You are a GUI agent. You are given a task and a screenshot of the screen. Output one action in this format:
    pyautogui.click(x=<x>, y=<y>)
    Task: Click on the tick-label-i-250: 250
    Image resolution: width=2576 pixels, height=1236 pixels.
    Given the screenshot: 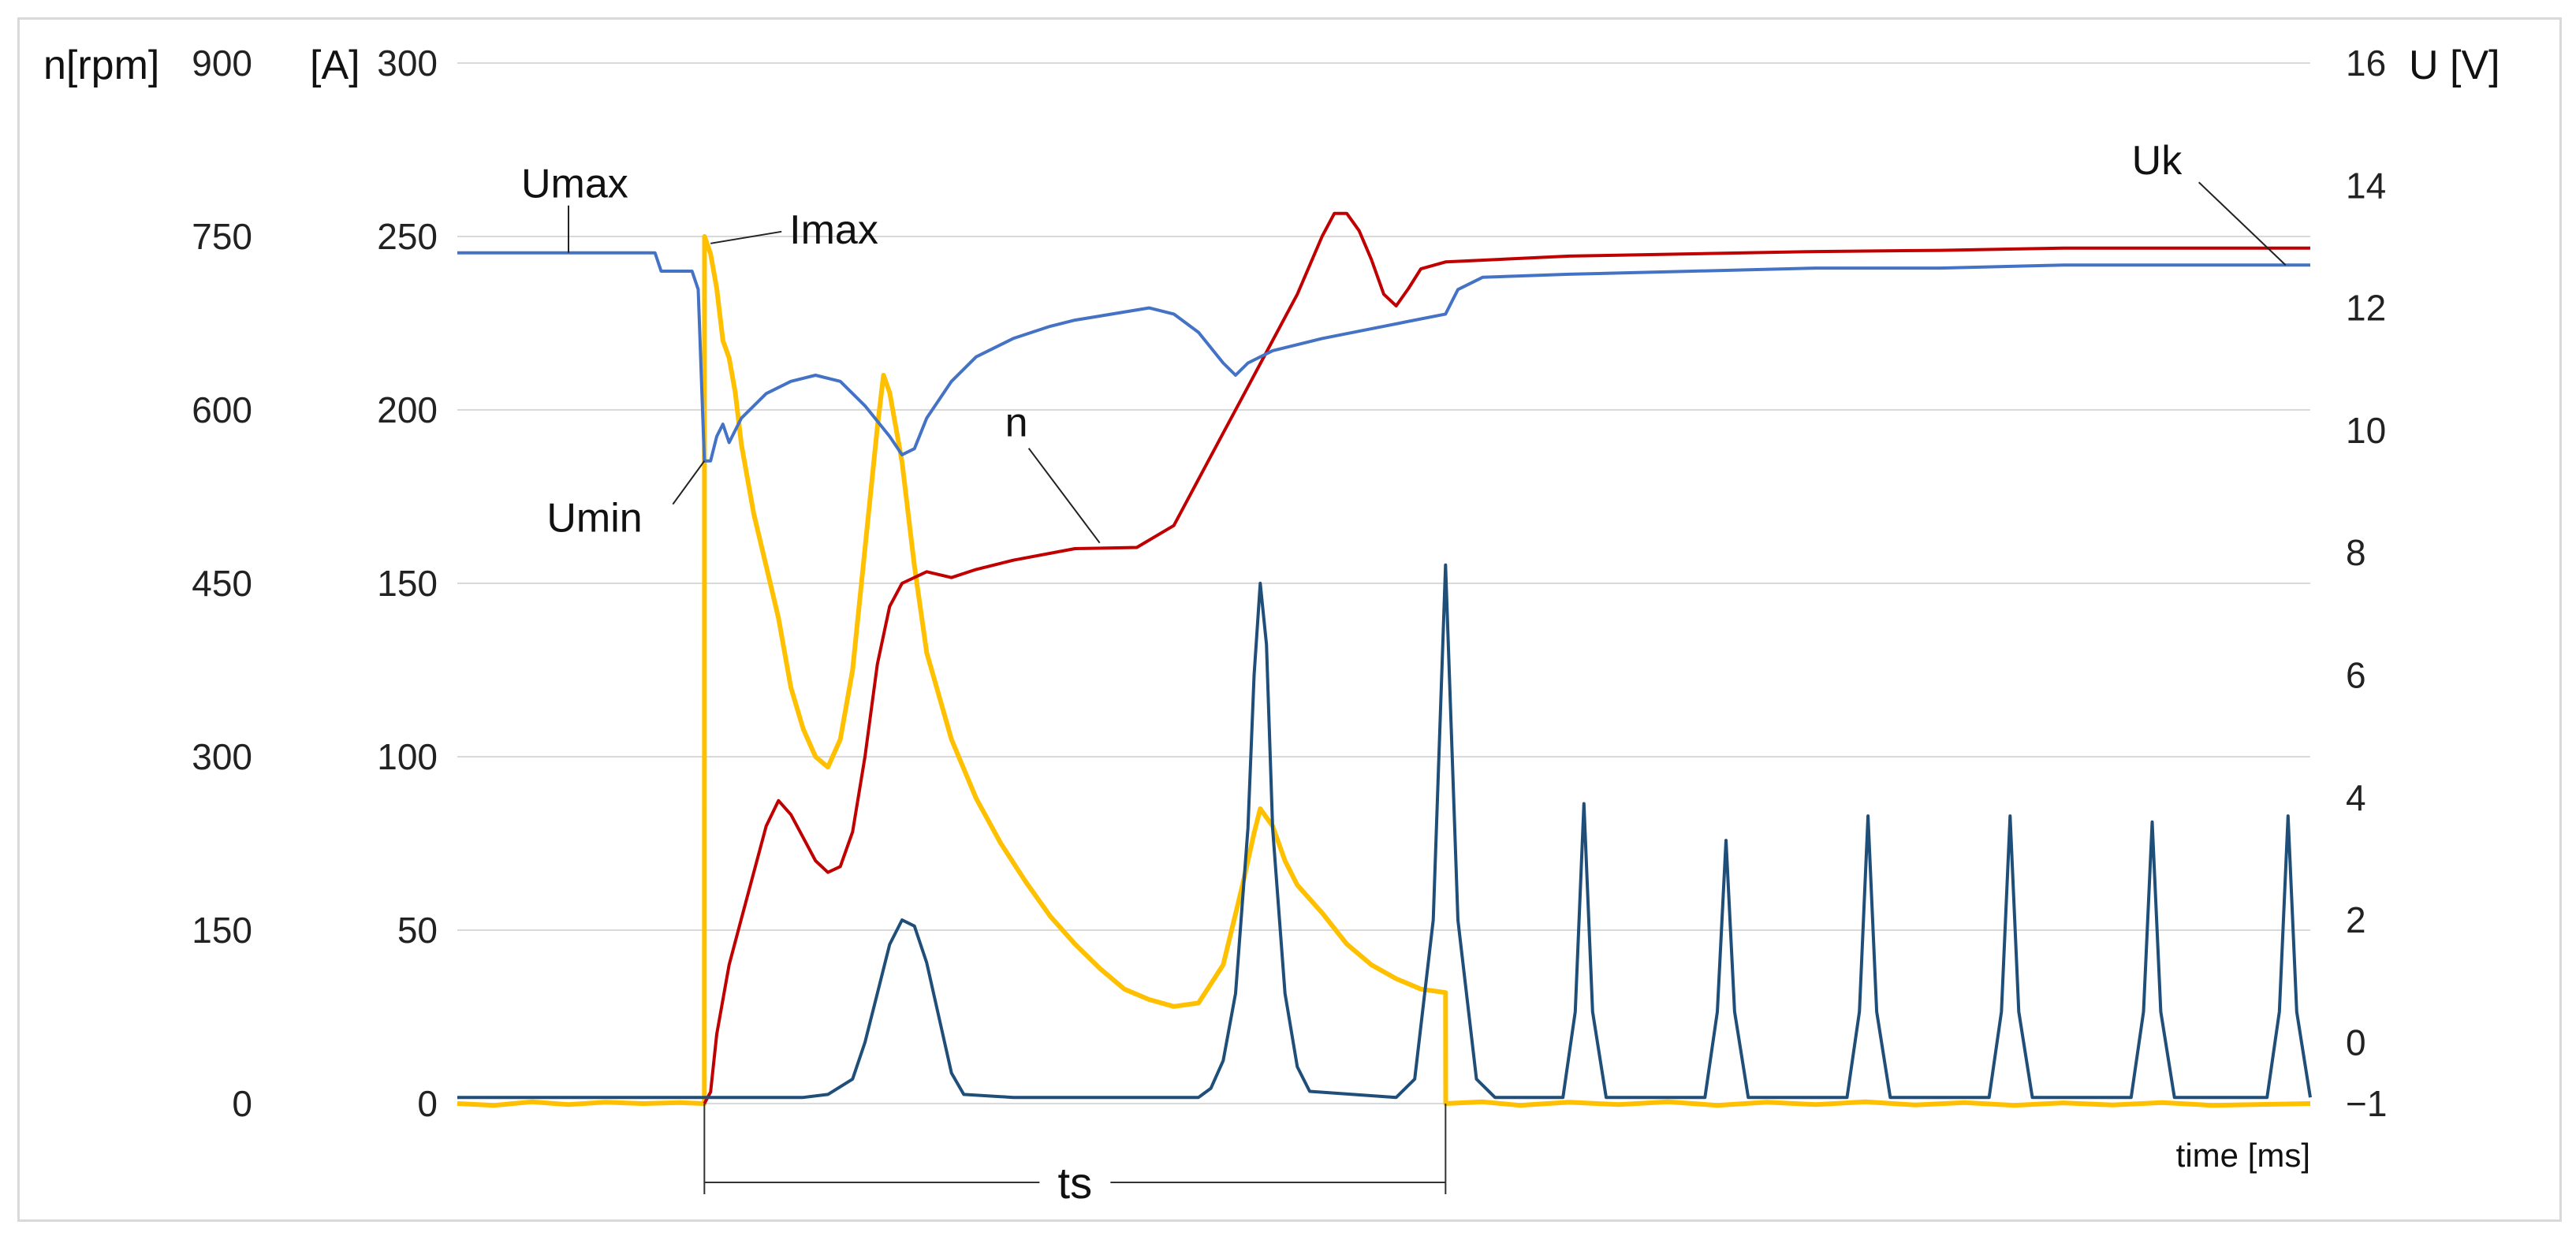 What is the action you would take?
    pyautogui.click(x=408, y=236)
    